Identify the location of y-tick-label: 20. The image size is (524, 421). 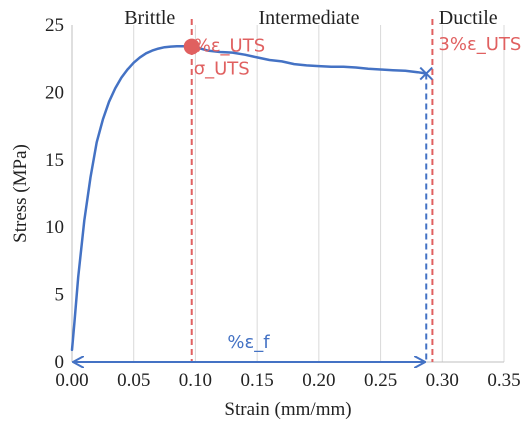
(54, 92).